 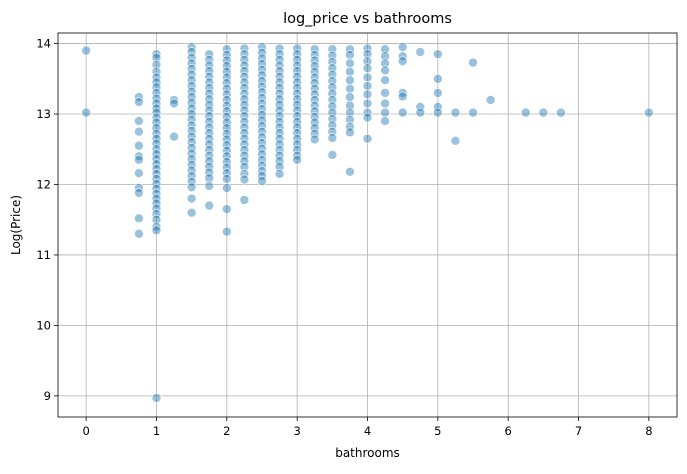 What do you see at coordinates (367, 19) in the screenshot?
I see `chart-title: log_price vs bathrooms` at bounding box center [367, 19].